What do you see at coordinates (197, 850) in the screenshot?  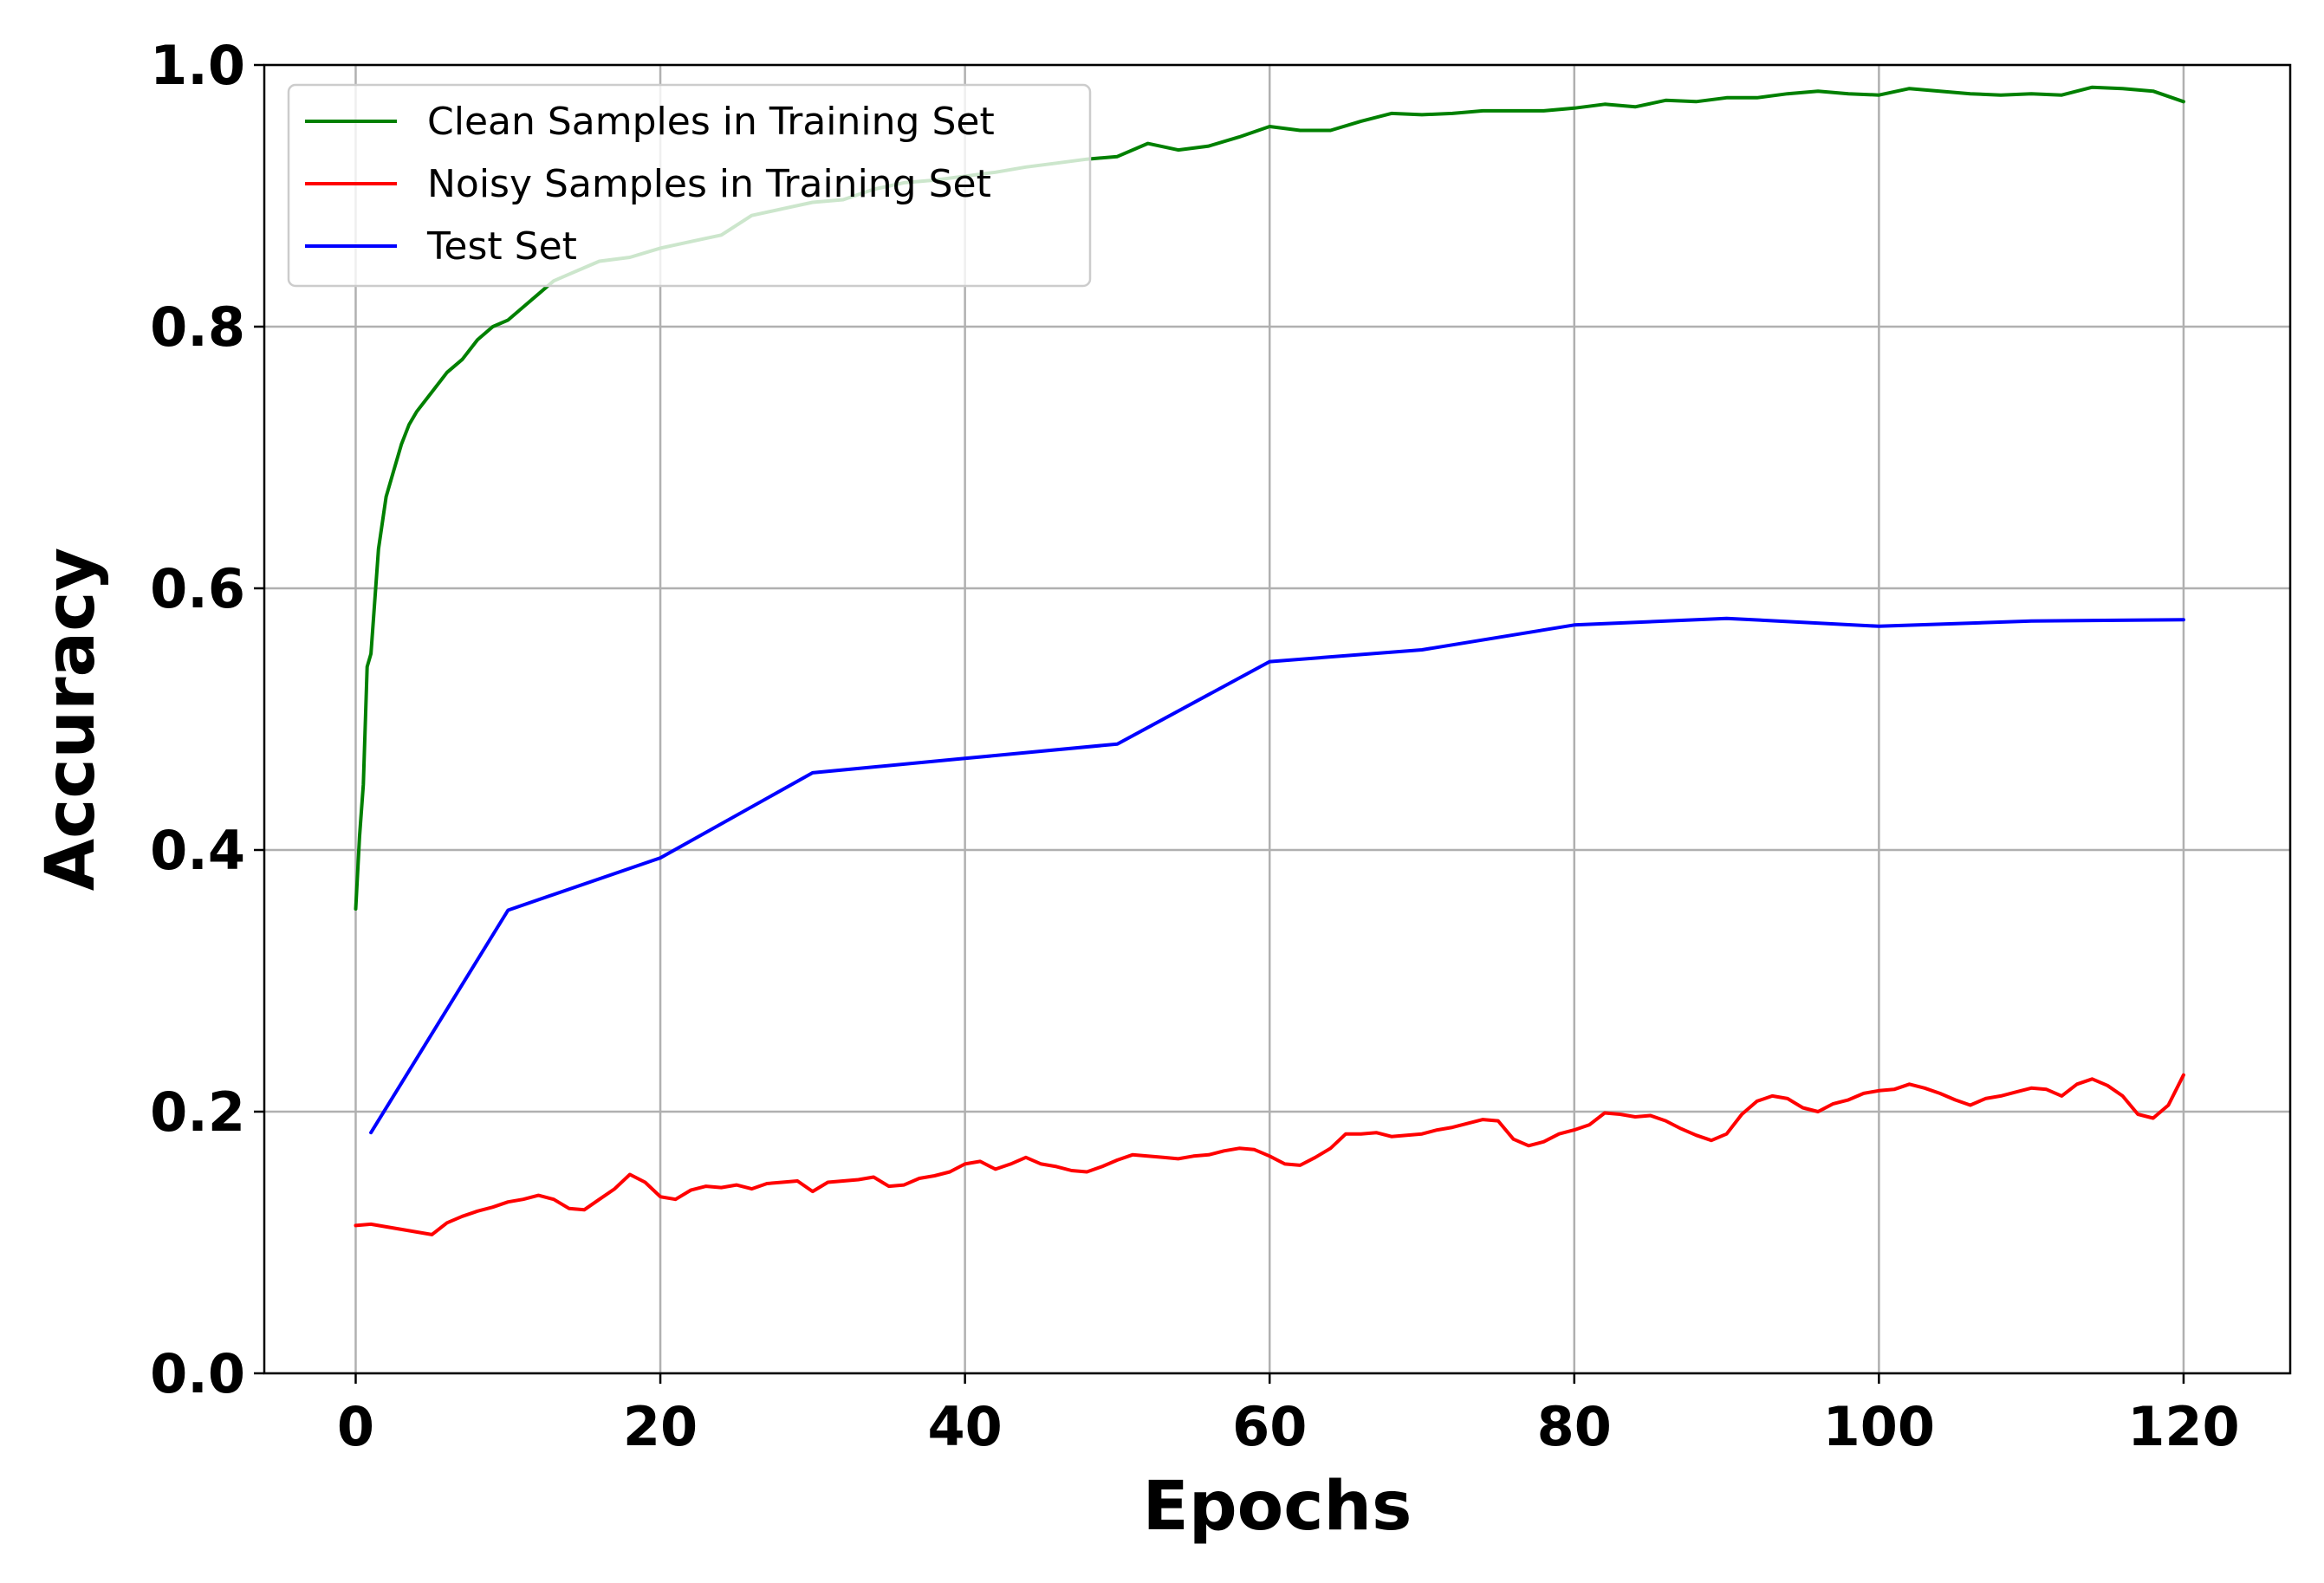 I see `y-tick-label: 0.4` at bounding box center [197, 850].